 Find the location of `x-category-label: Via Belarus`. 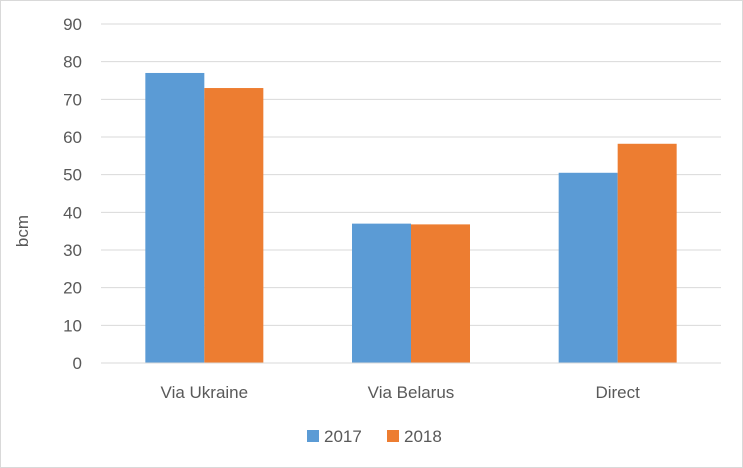

x-category-label: Via Belarus is located at coordinates (411, 392).